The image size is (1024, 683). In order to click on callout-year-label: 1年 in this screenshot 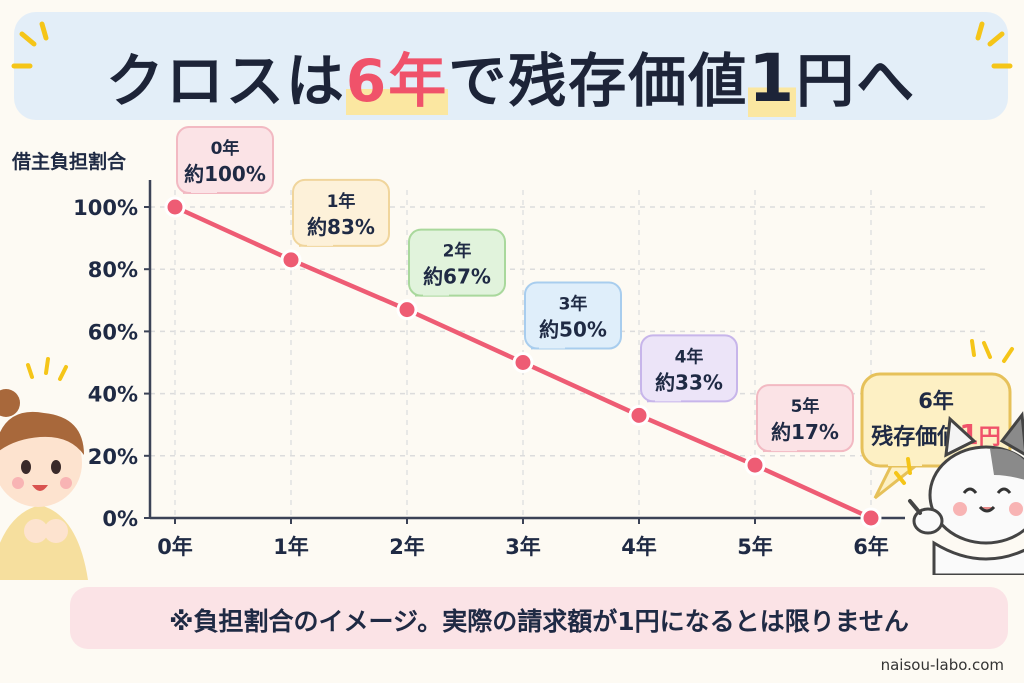, I will do `click(341, 201)`.